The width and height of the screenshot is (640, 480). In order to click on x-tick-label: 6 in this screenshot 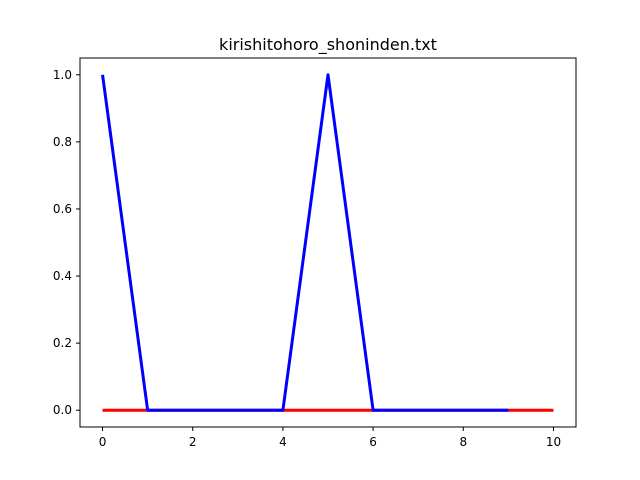, I will do `click(373, 442)`.